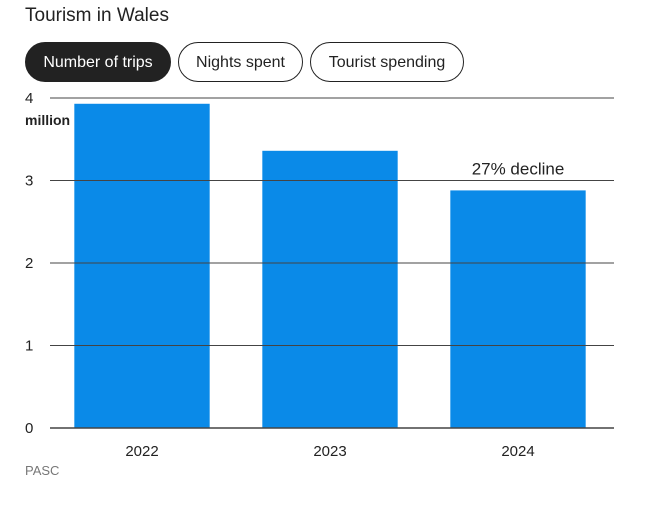 Image resolution: width=660 pixels, height=505 pixels. What do you see at coordinates (97, 15) in the screenshot?
I see `chart-title: Tourism in Wales` at bounding box center [97, 15].